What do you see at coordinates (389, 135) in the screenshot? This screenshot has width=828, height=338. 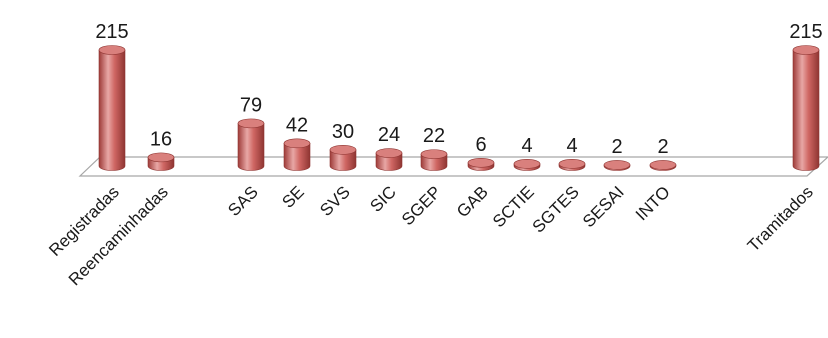 I see `data-label: 24` at bounding box center [389, 135].